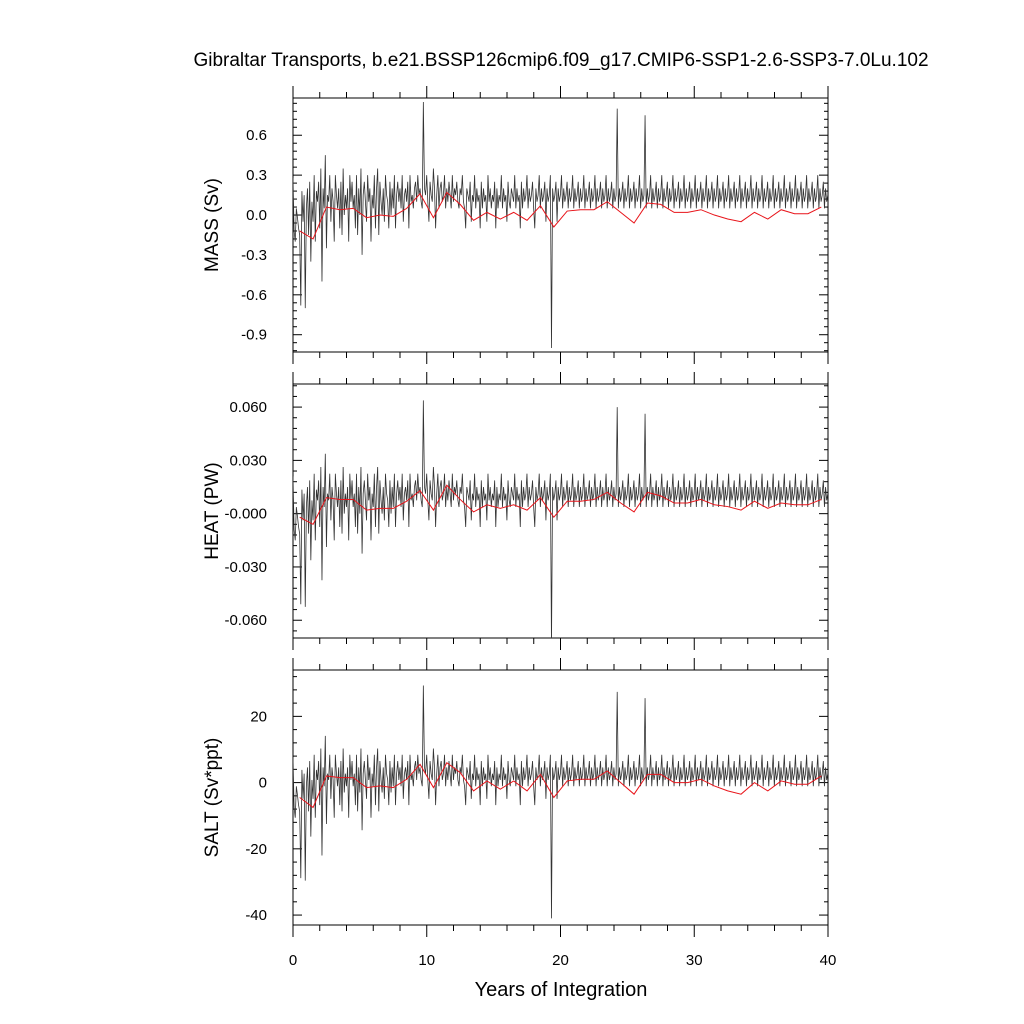 Image resolution: width=1024 pixels, height=1024 pixels. I want to click on y-tick-label: -0.030, so click(245, 567).